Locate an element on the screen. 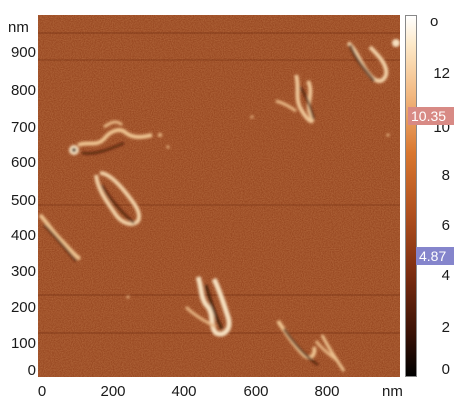  y-tick-900: 900 is located at coordinates (23, 52).